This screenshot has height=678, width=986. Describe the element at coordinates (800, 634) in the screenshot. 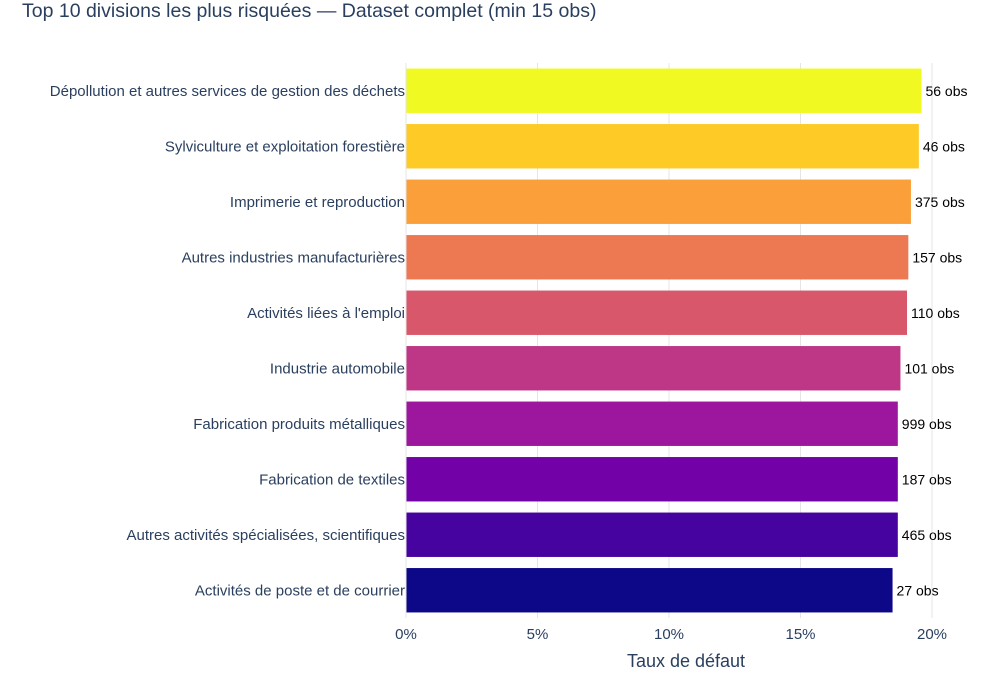

I see `x-tick-label: 15%` at that location.